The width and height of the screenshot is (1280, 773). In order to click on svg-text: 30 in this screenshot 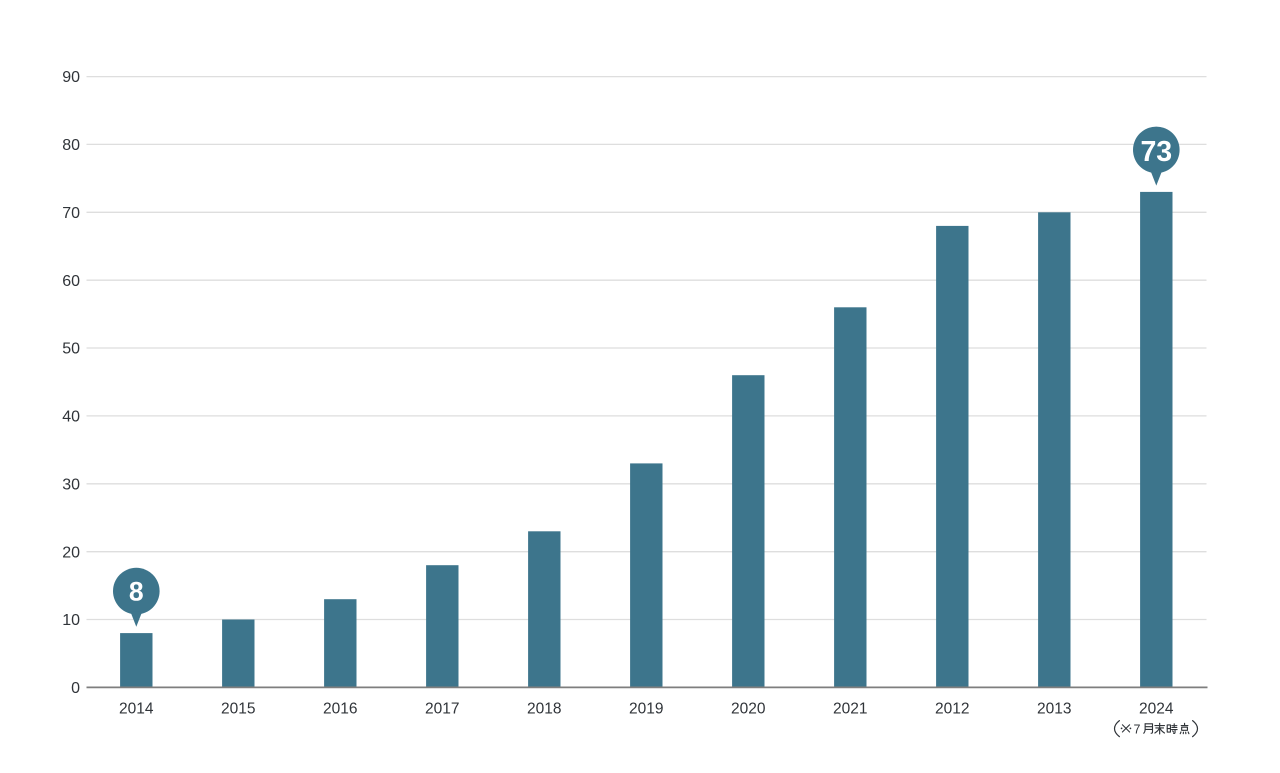, I will do `click(71, 484)`.